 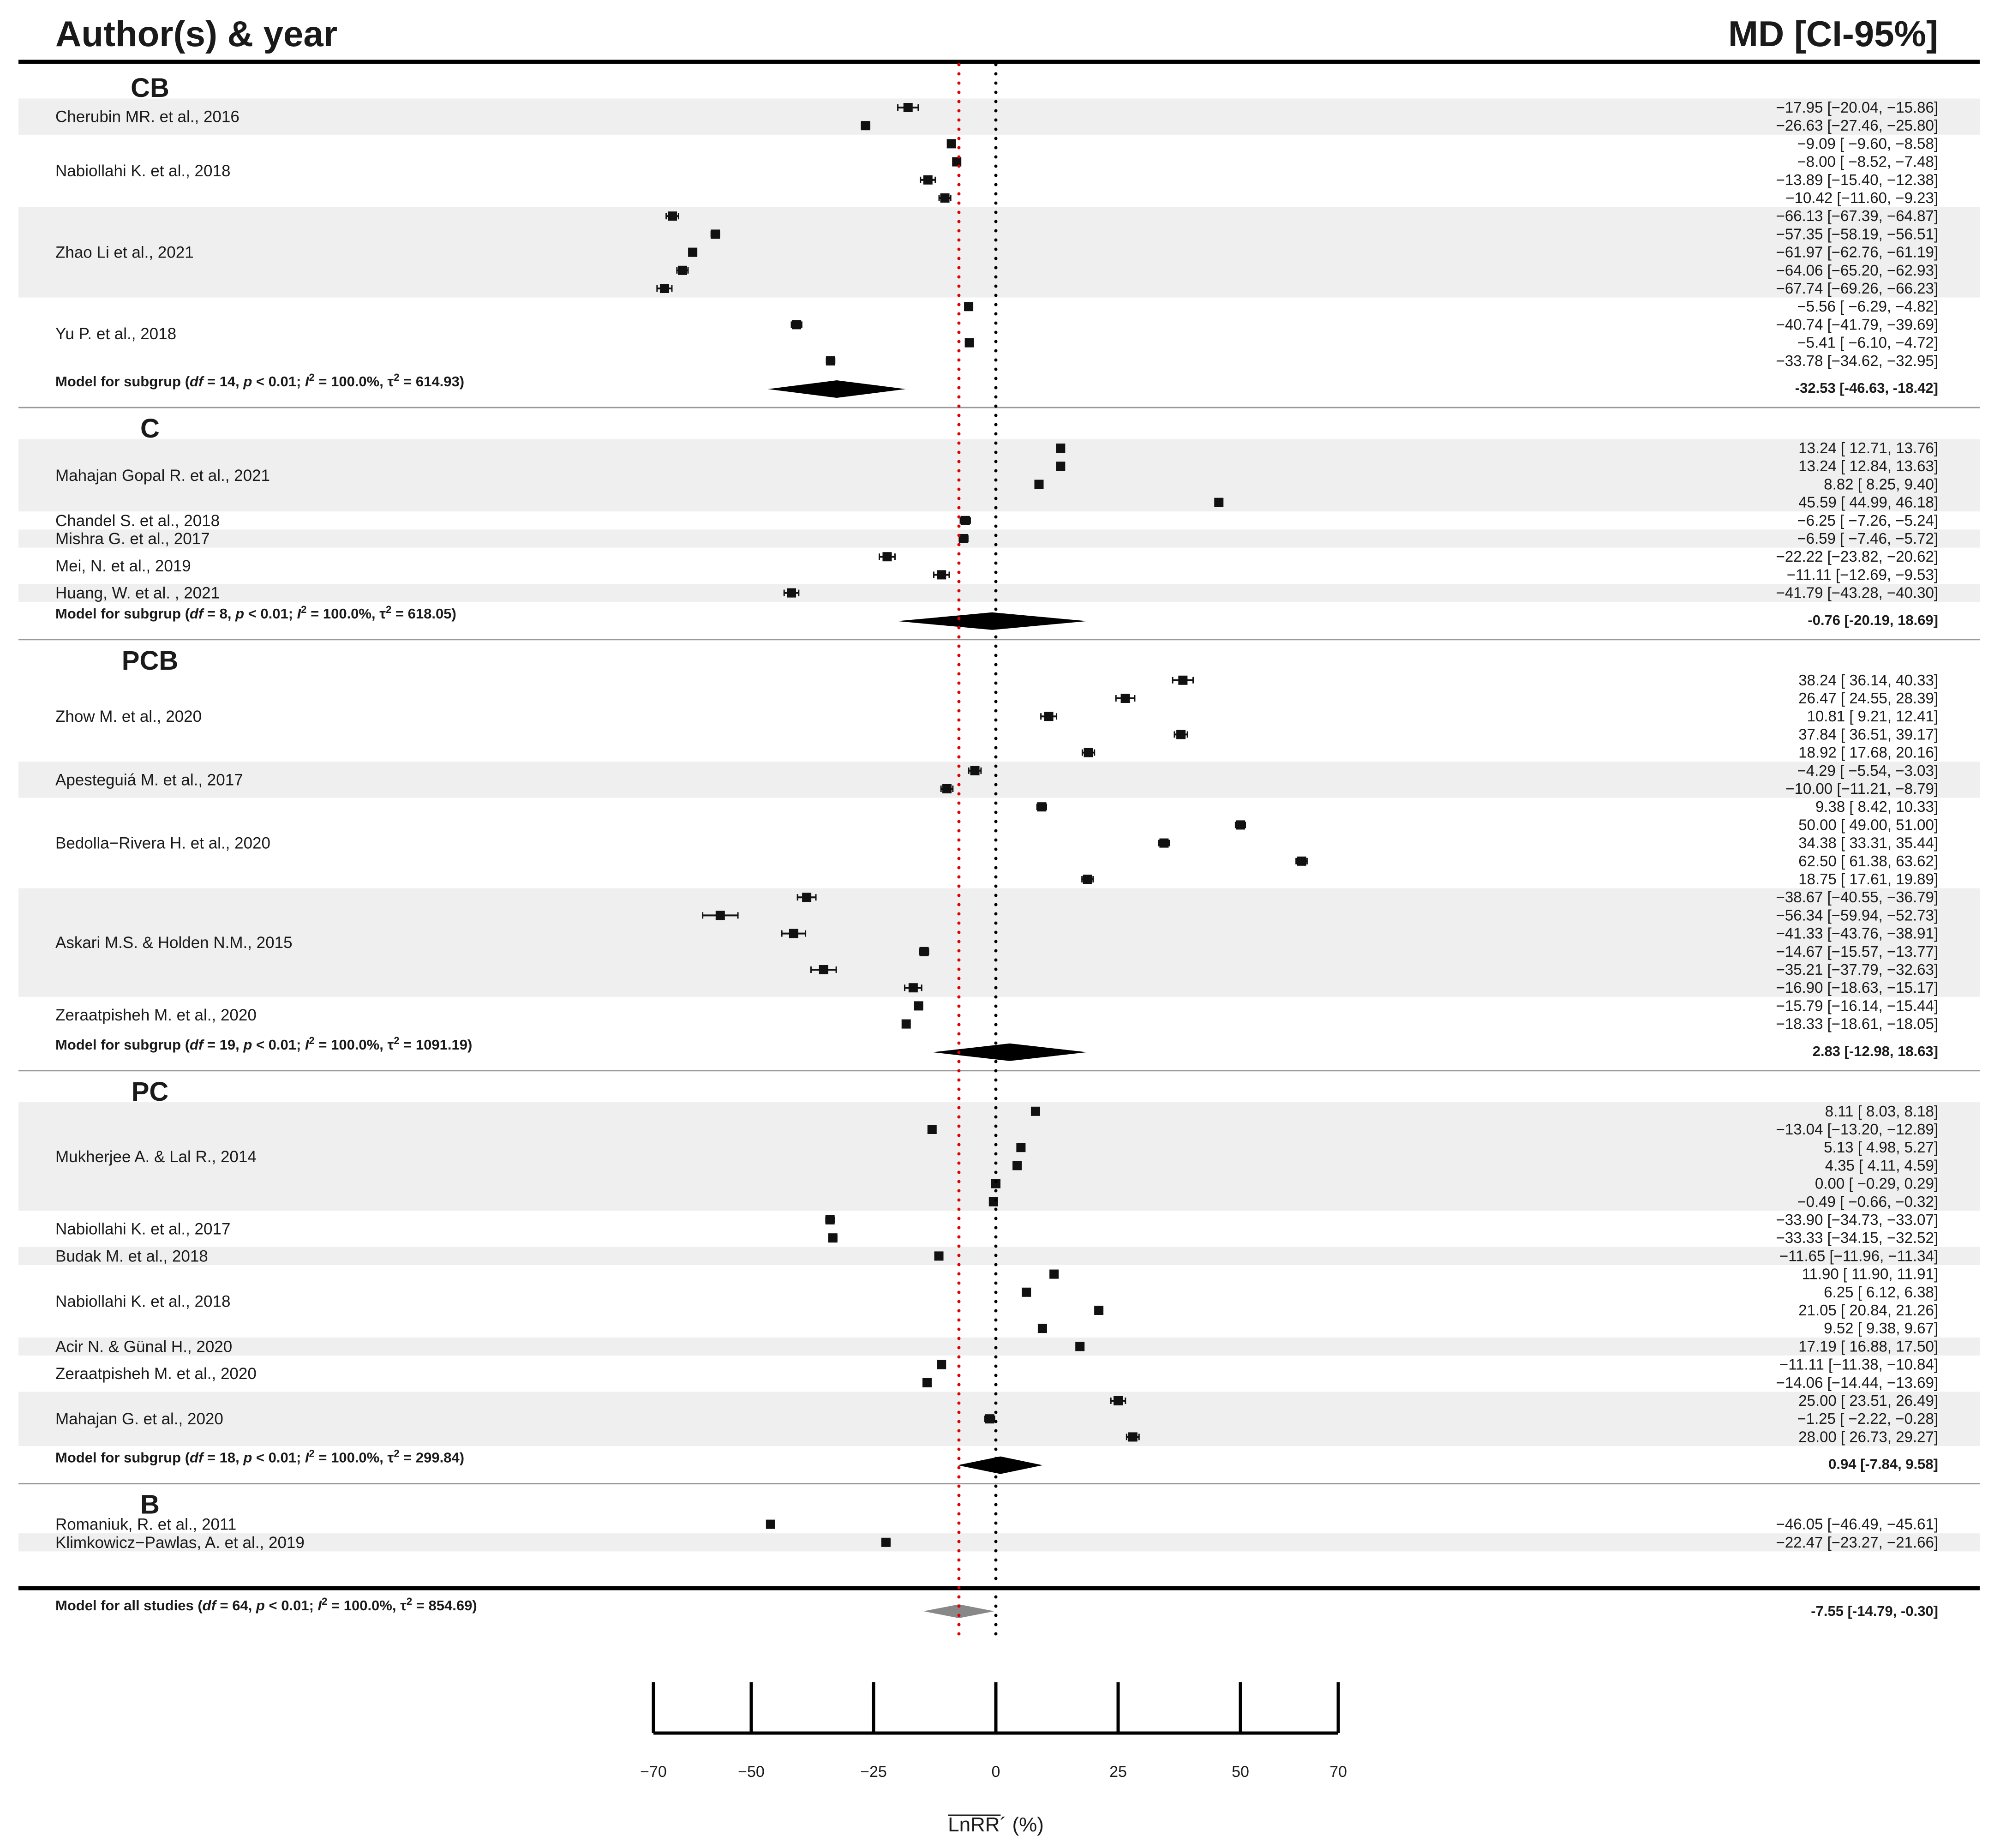 I want to click on overall-model-estimate: -7.55 [-14.79, -0.30], so click(x=1874, y=1611).